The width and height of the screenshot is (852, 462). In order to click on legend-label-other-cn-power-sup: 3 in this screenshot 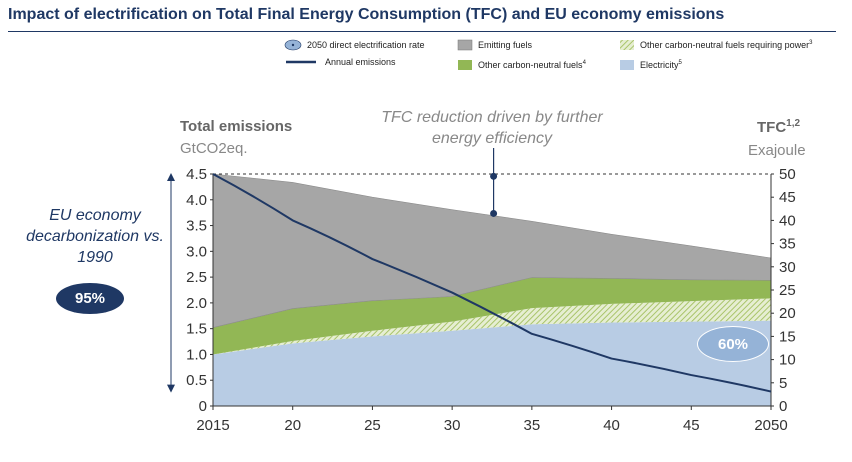, I will do `click(811, 43)`.